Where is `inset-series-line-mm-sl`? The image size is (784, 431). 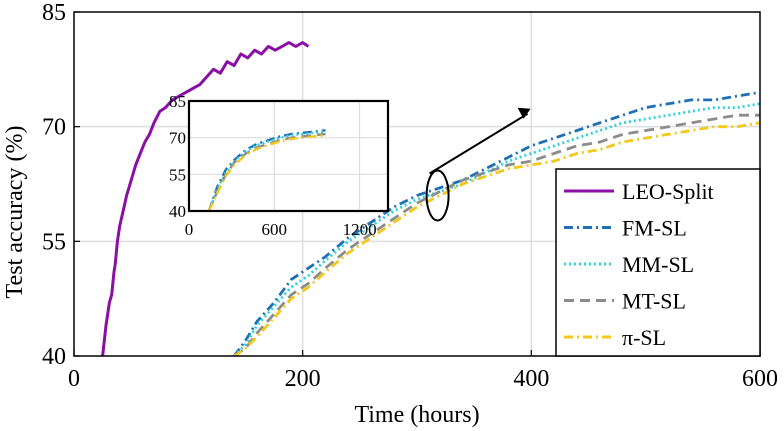 inset-series-line-mm-sl is located at coordinates (266, 171).